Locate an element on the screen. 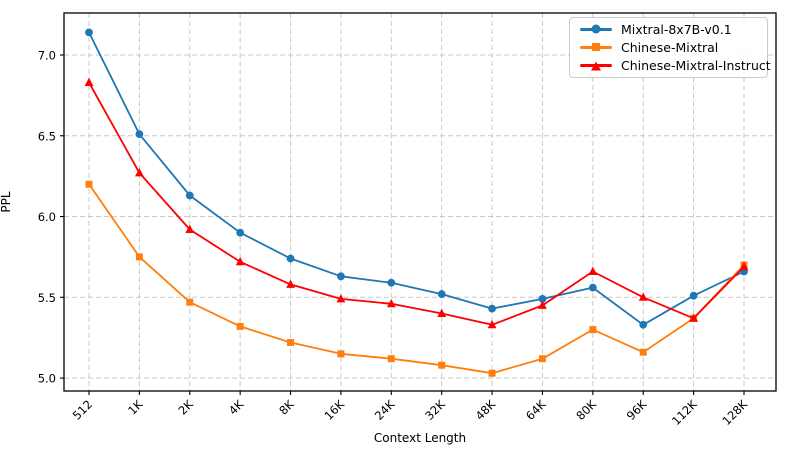  data-point-s1-16K is located at coordinates (341, 354).